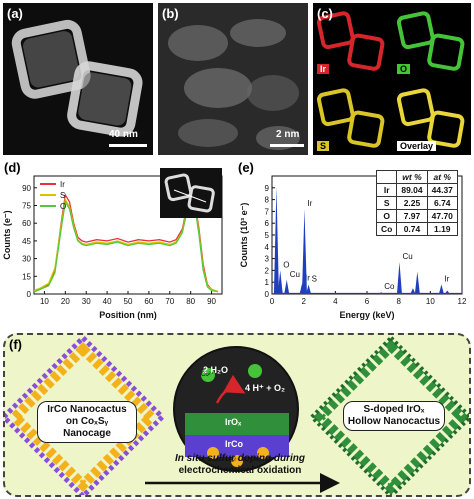 The width and height of the screenshot is (474, 499). Describe the element at coordinates (26, 276) in the screenshot. I see `y-tick-label: 15` at that location.